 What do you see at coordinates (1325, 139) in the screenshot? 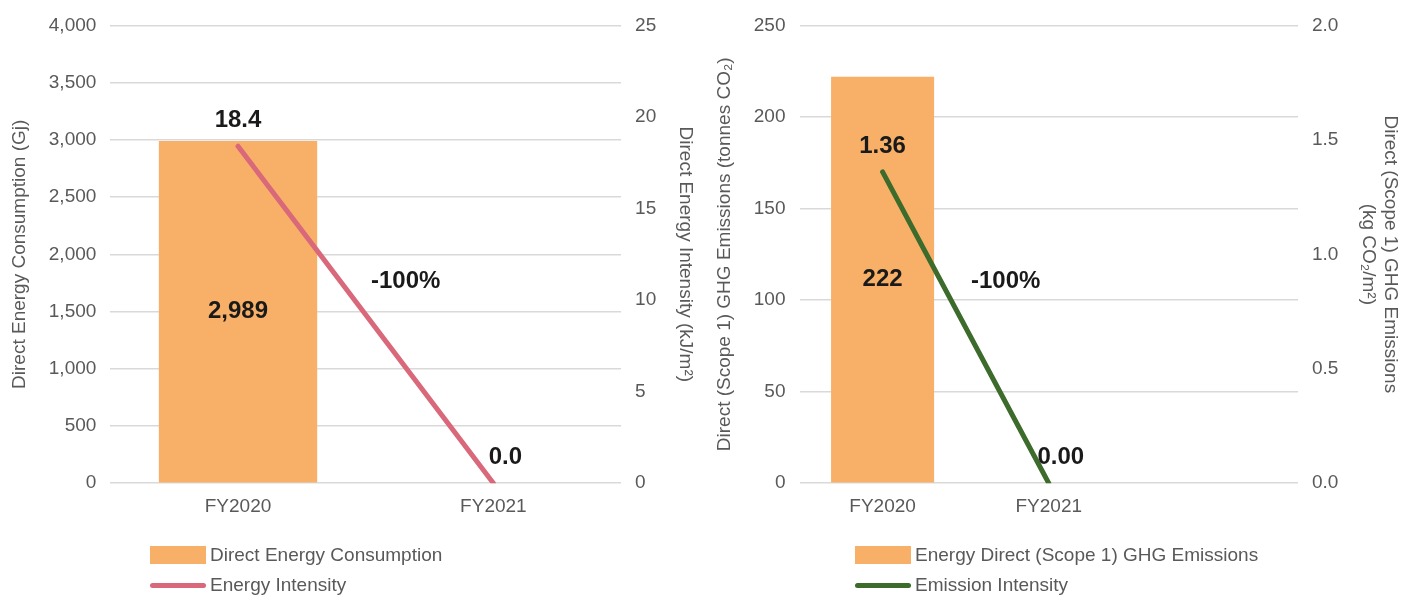
I see `y2-tick-label: 1.5` at bounding box center [1325, 139].